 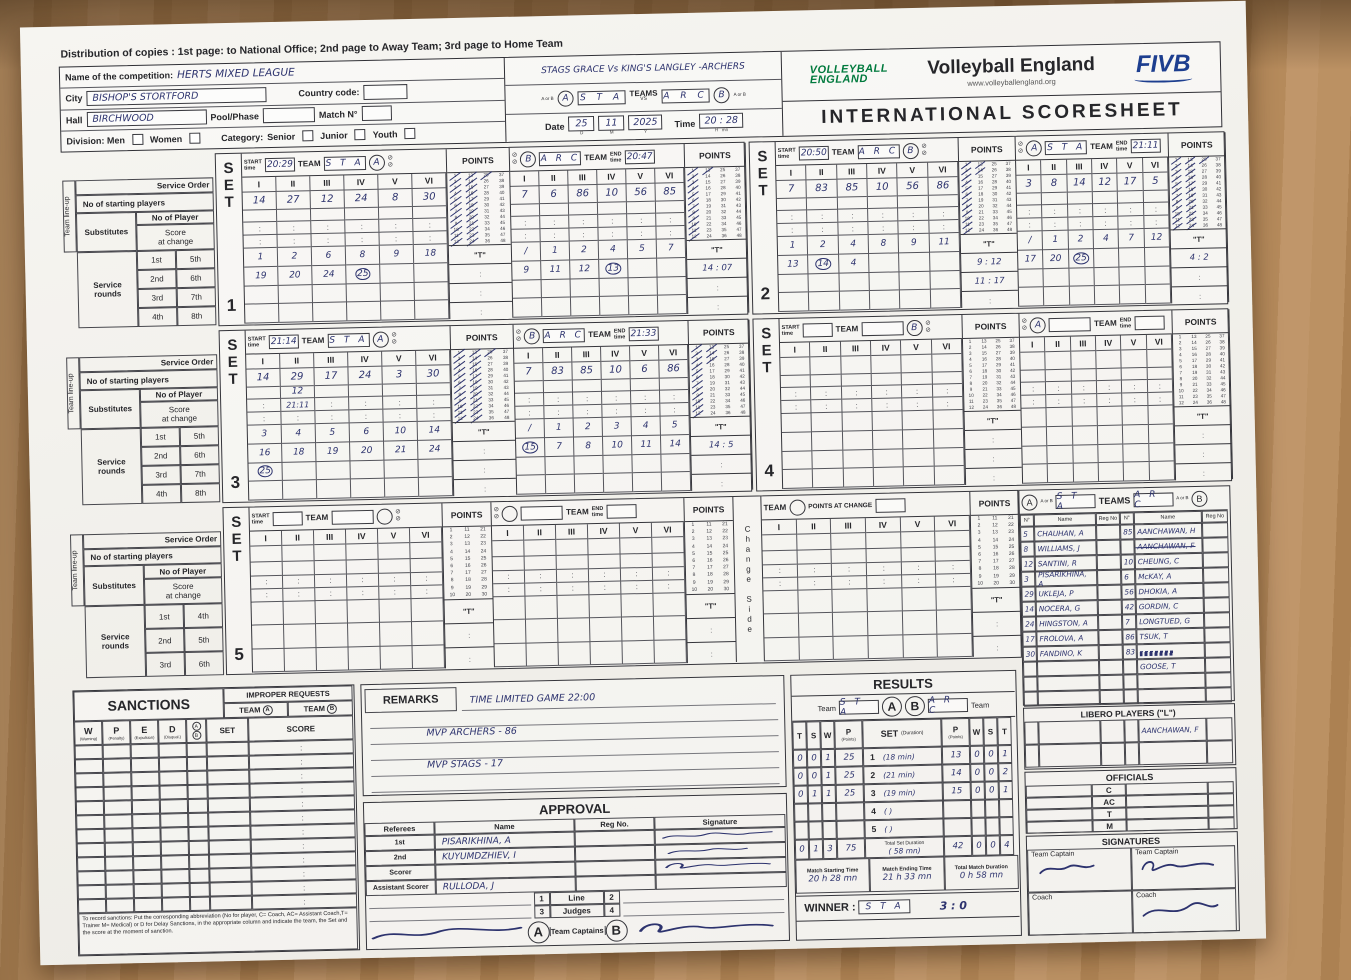 What do you see at coordinates (400, 431) in the screenshot?
I see `service-round-cell: 10` at bounding box center [400, 431].